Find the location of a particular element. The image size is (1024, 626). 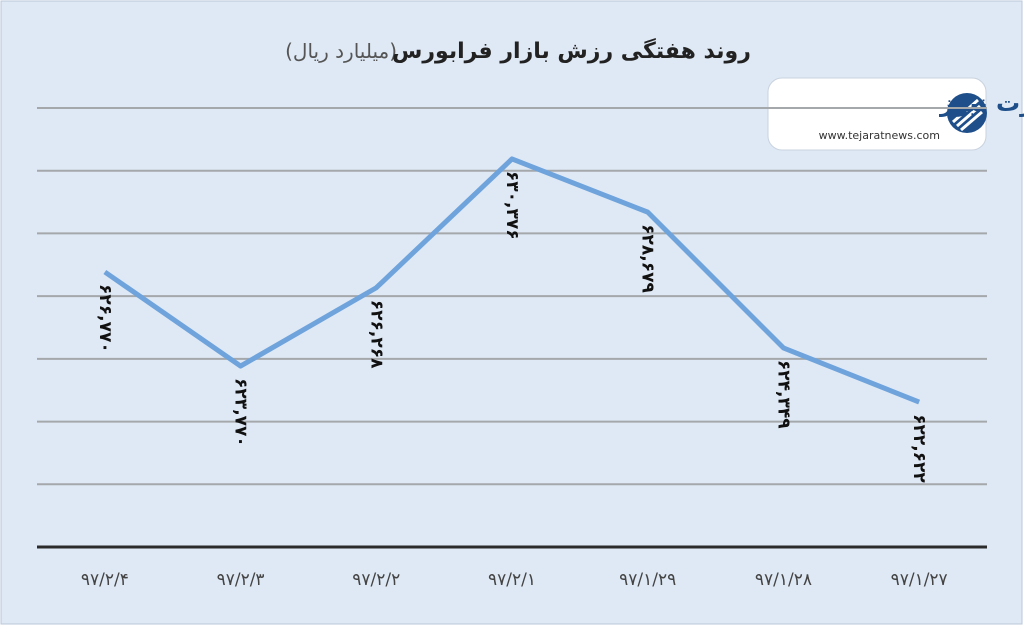

logo-icon-stripes is located at coordinates (967, 115).